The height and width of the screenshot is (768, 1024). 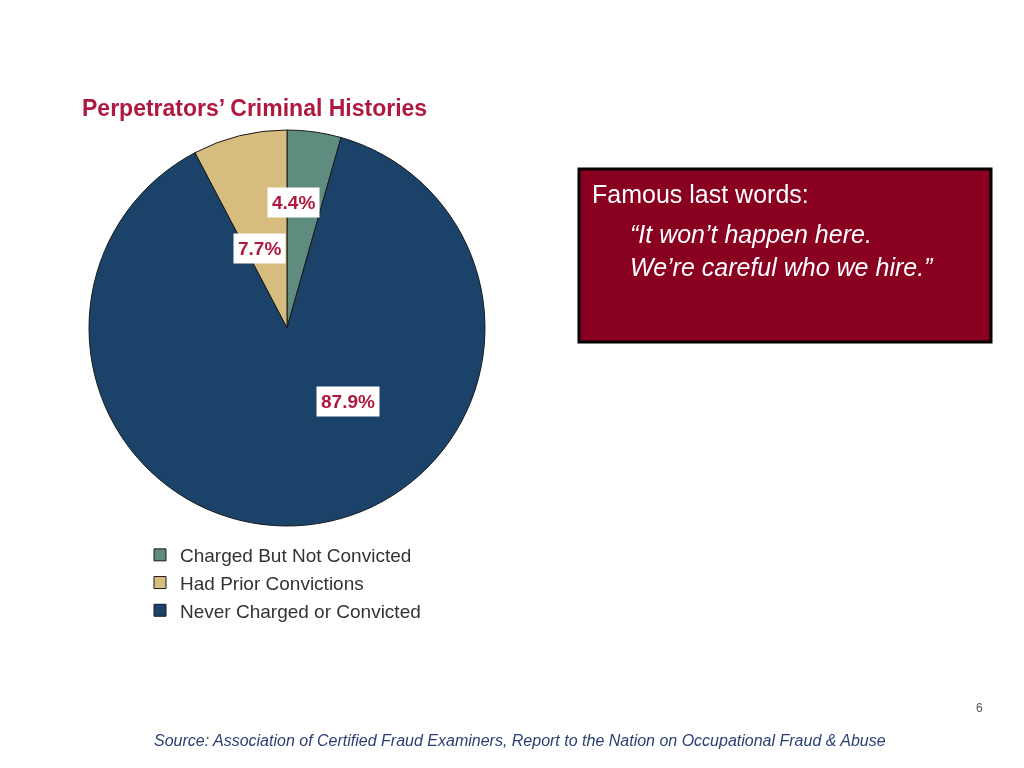 I want to click on data-label: 4.4%, so click(x=294, y=202).